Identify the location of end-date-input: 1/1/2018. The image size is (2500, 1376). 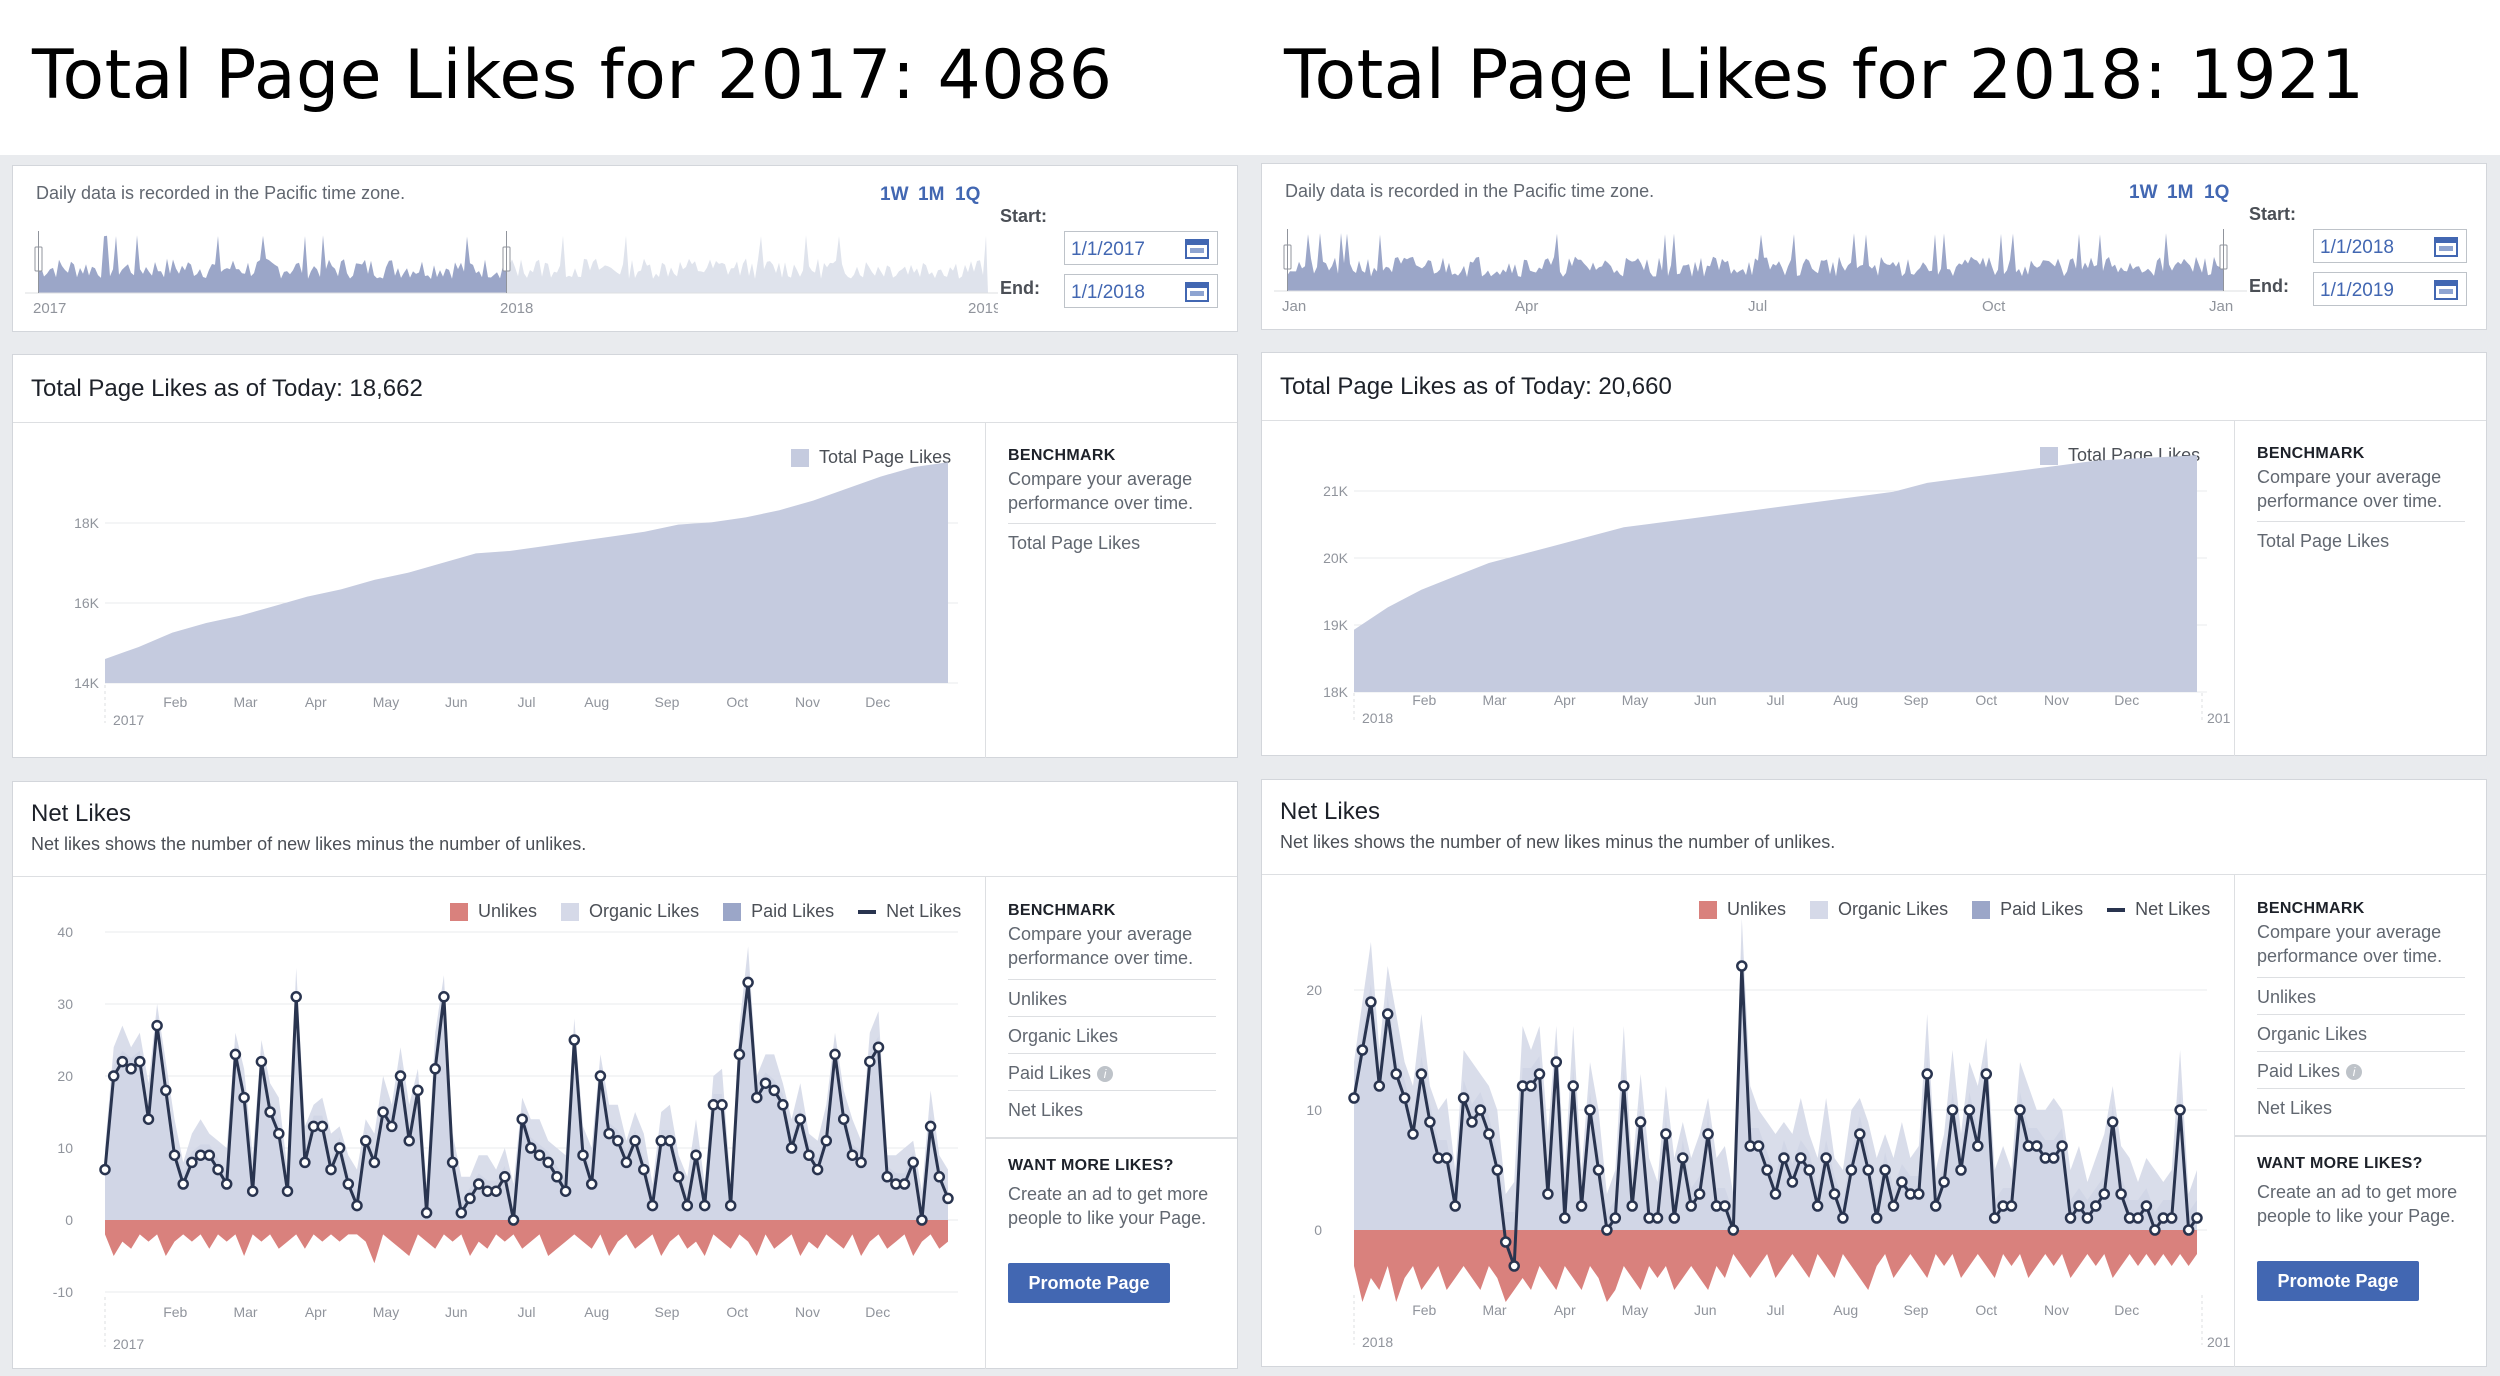
(1141, 291).